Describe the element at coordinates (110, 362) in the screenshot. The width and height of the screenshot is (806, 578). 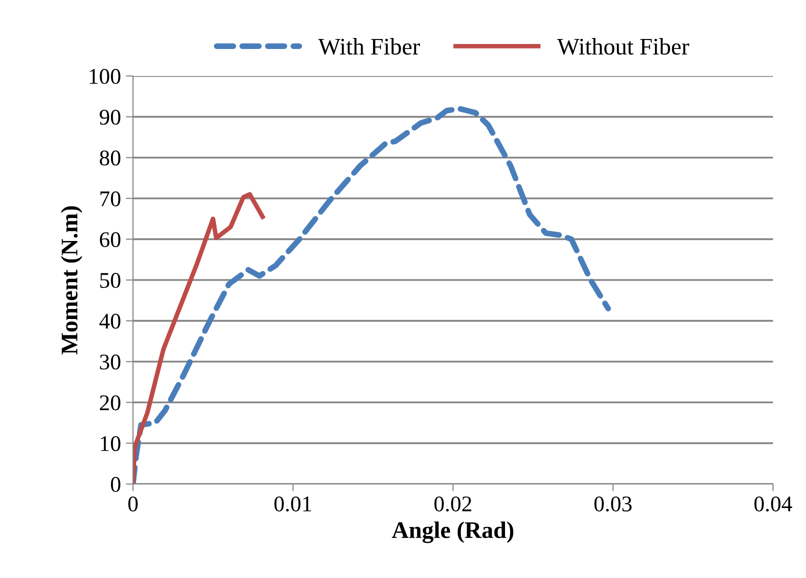
I see `y-tick-label: 30` at that location.